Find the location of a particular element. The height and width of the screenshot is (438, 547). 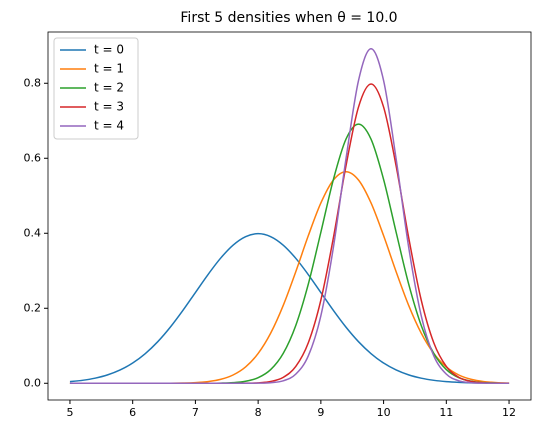

x-tick-label: 5 is located at coordinates (69, 412).